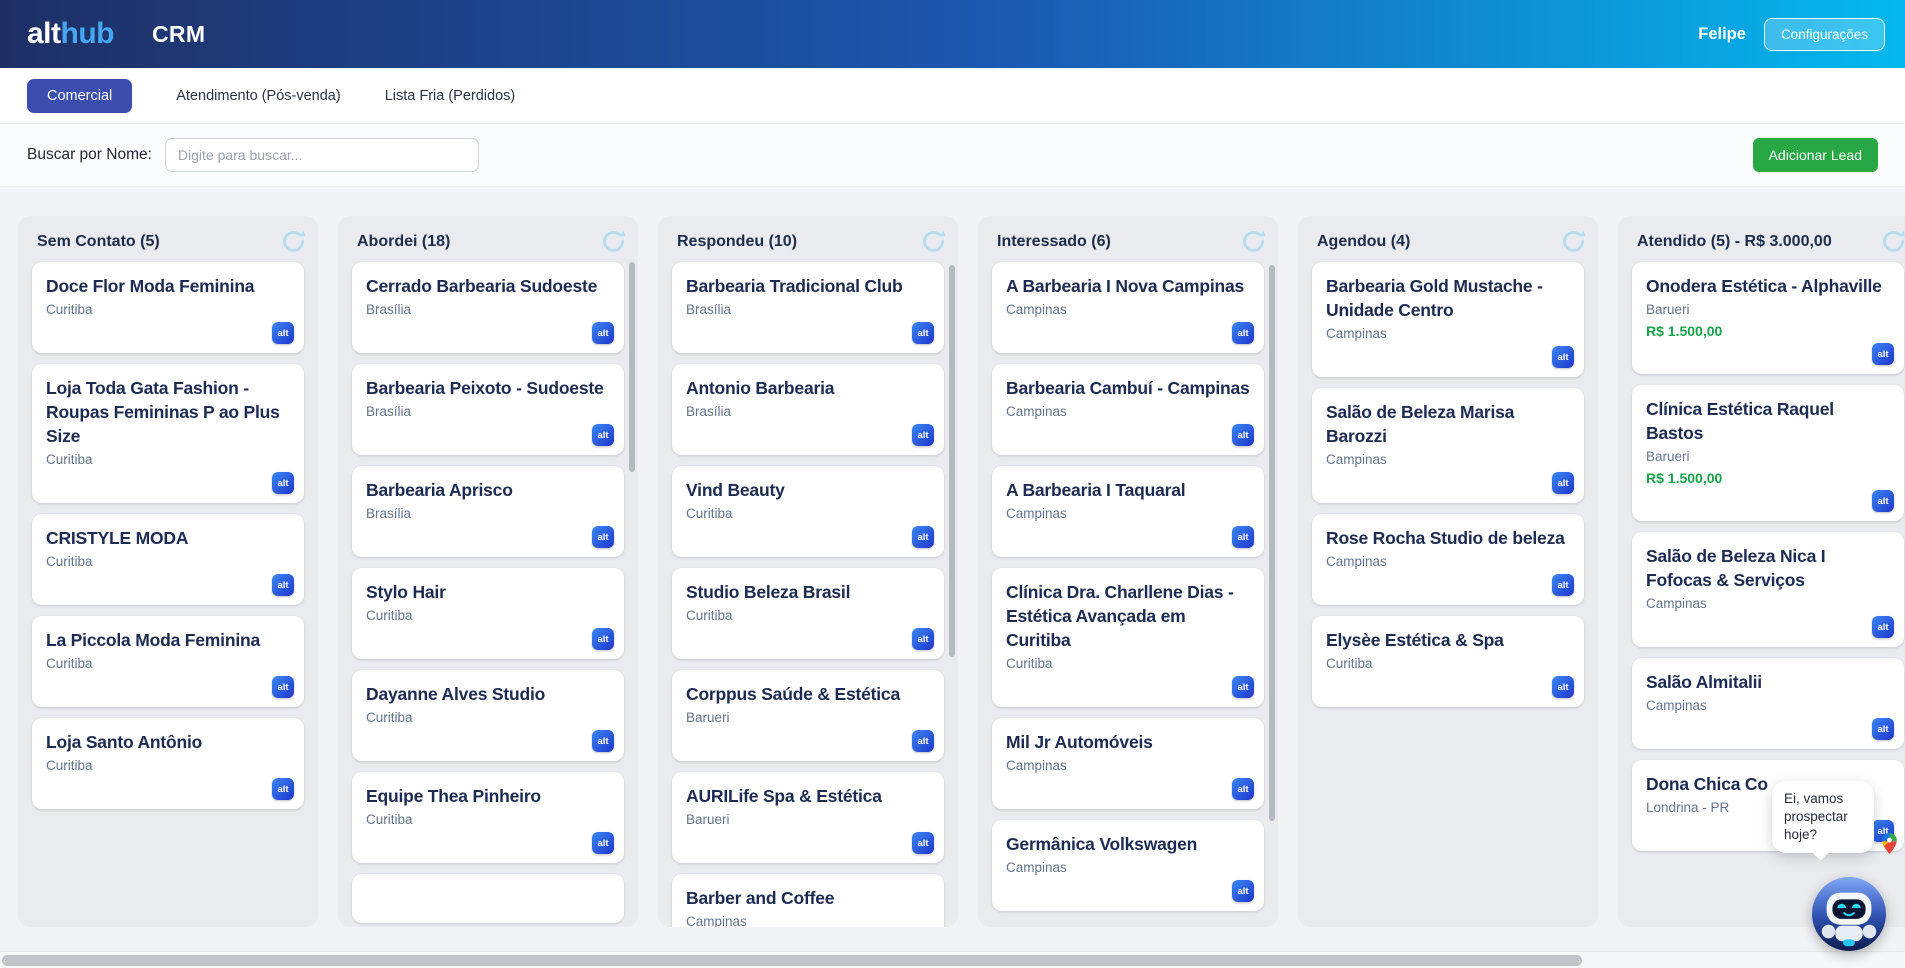 The height and width of the screenshot is (968, 1905). Describe the element at coordinates (1740, 421) in the screenshot. I see `lead-name: Clínica Estética Raquel Bastos` at that location.